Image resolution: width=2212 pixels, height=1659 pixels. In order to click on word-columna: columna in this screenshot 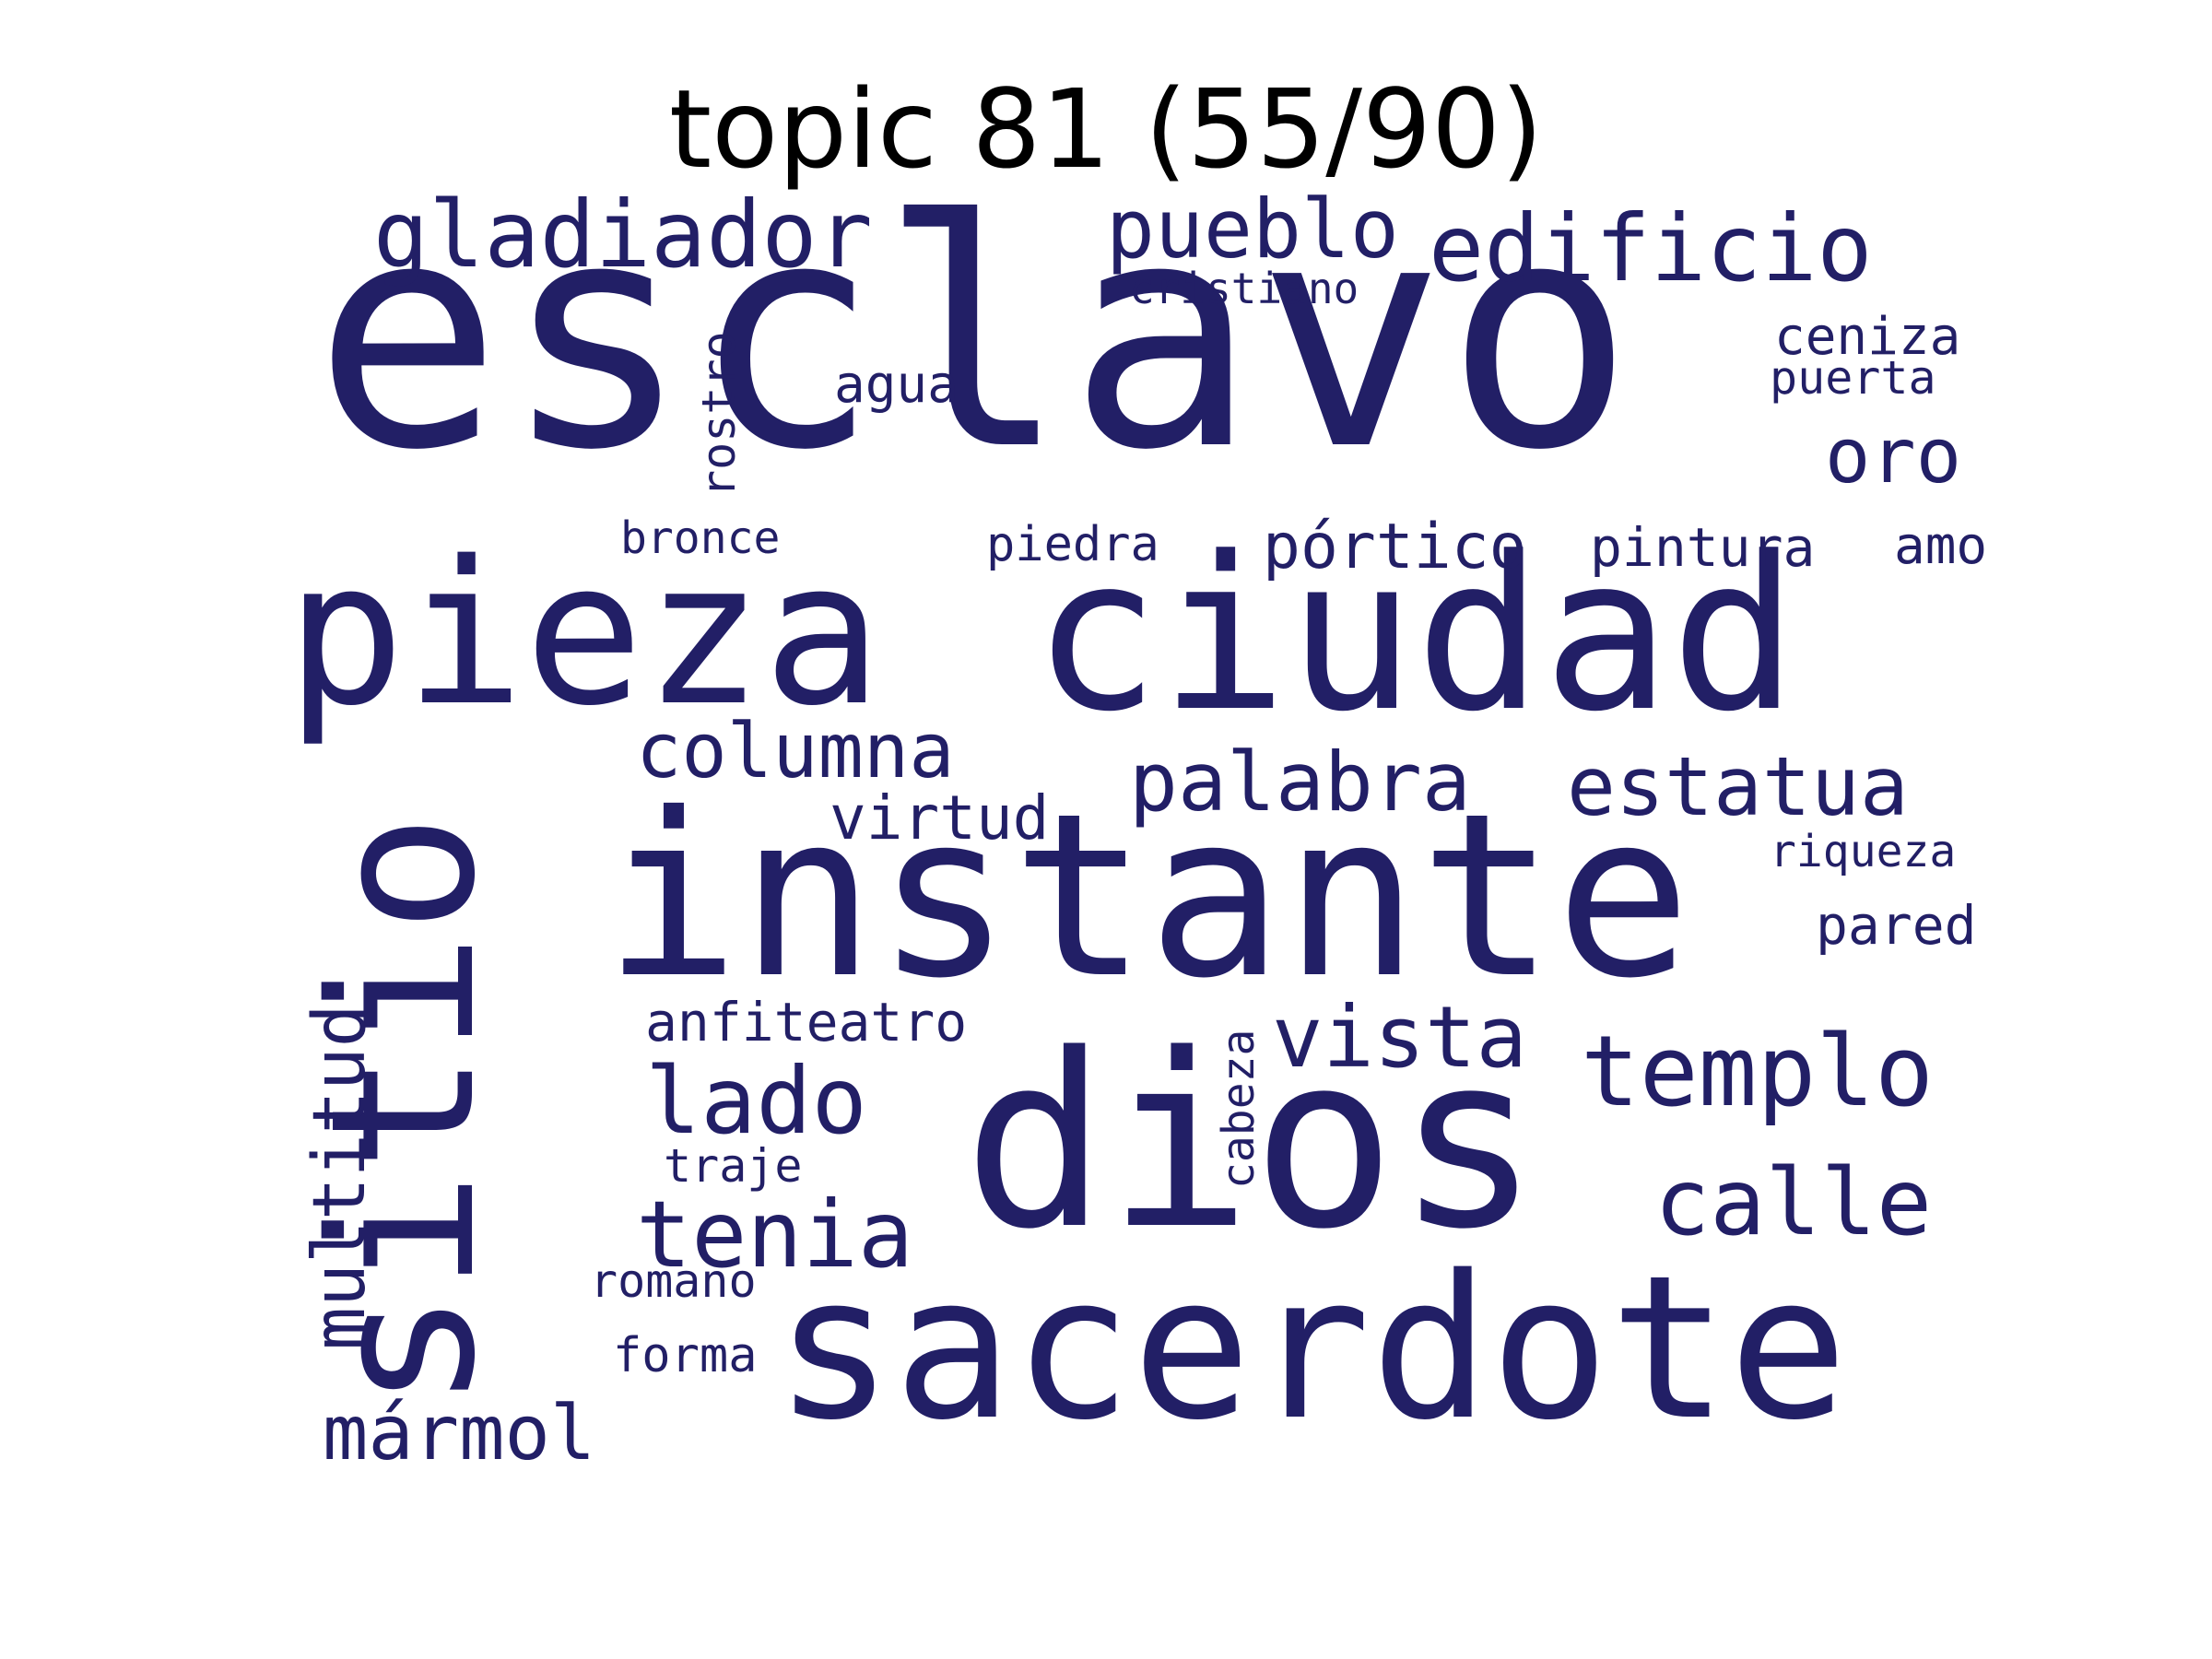, I will do `click(795, 751)`.